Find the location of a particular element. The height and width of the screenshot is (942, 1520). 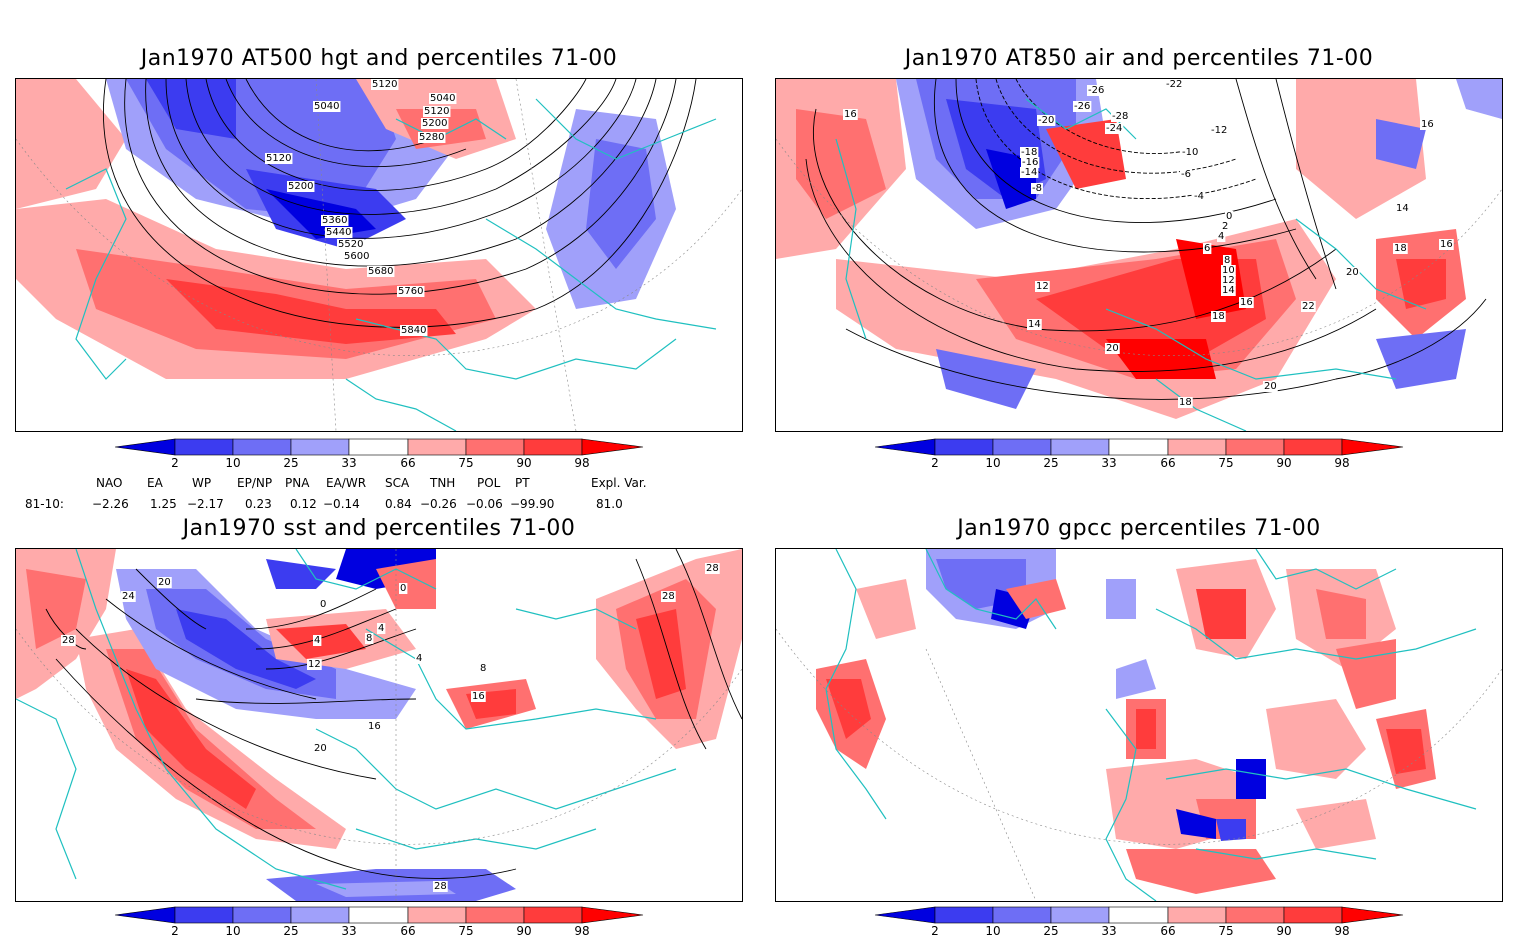

graticule is located at coordinates (1139, 764).